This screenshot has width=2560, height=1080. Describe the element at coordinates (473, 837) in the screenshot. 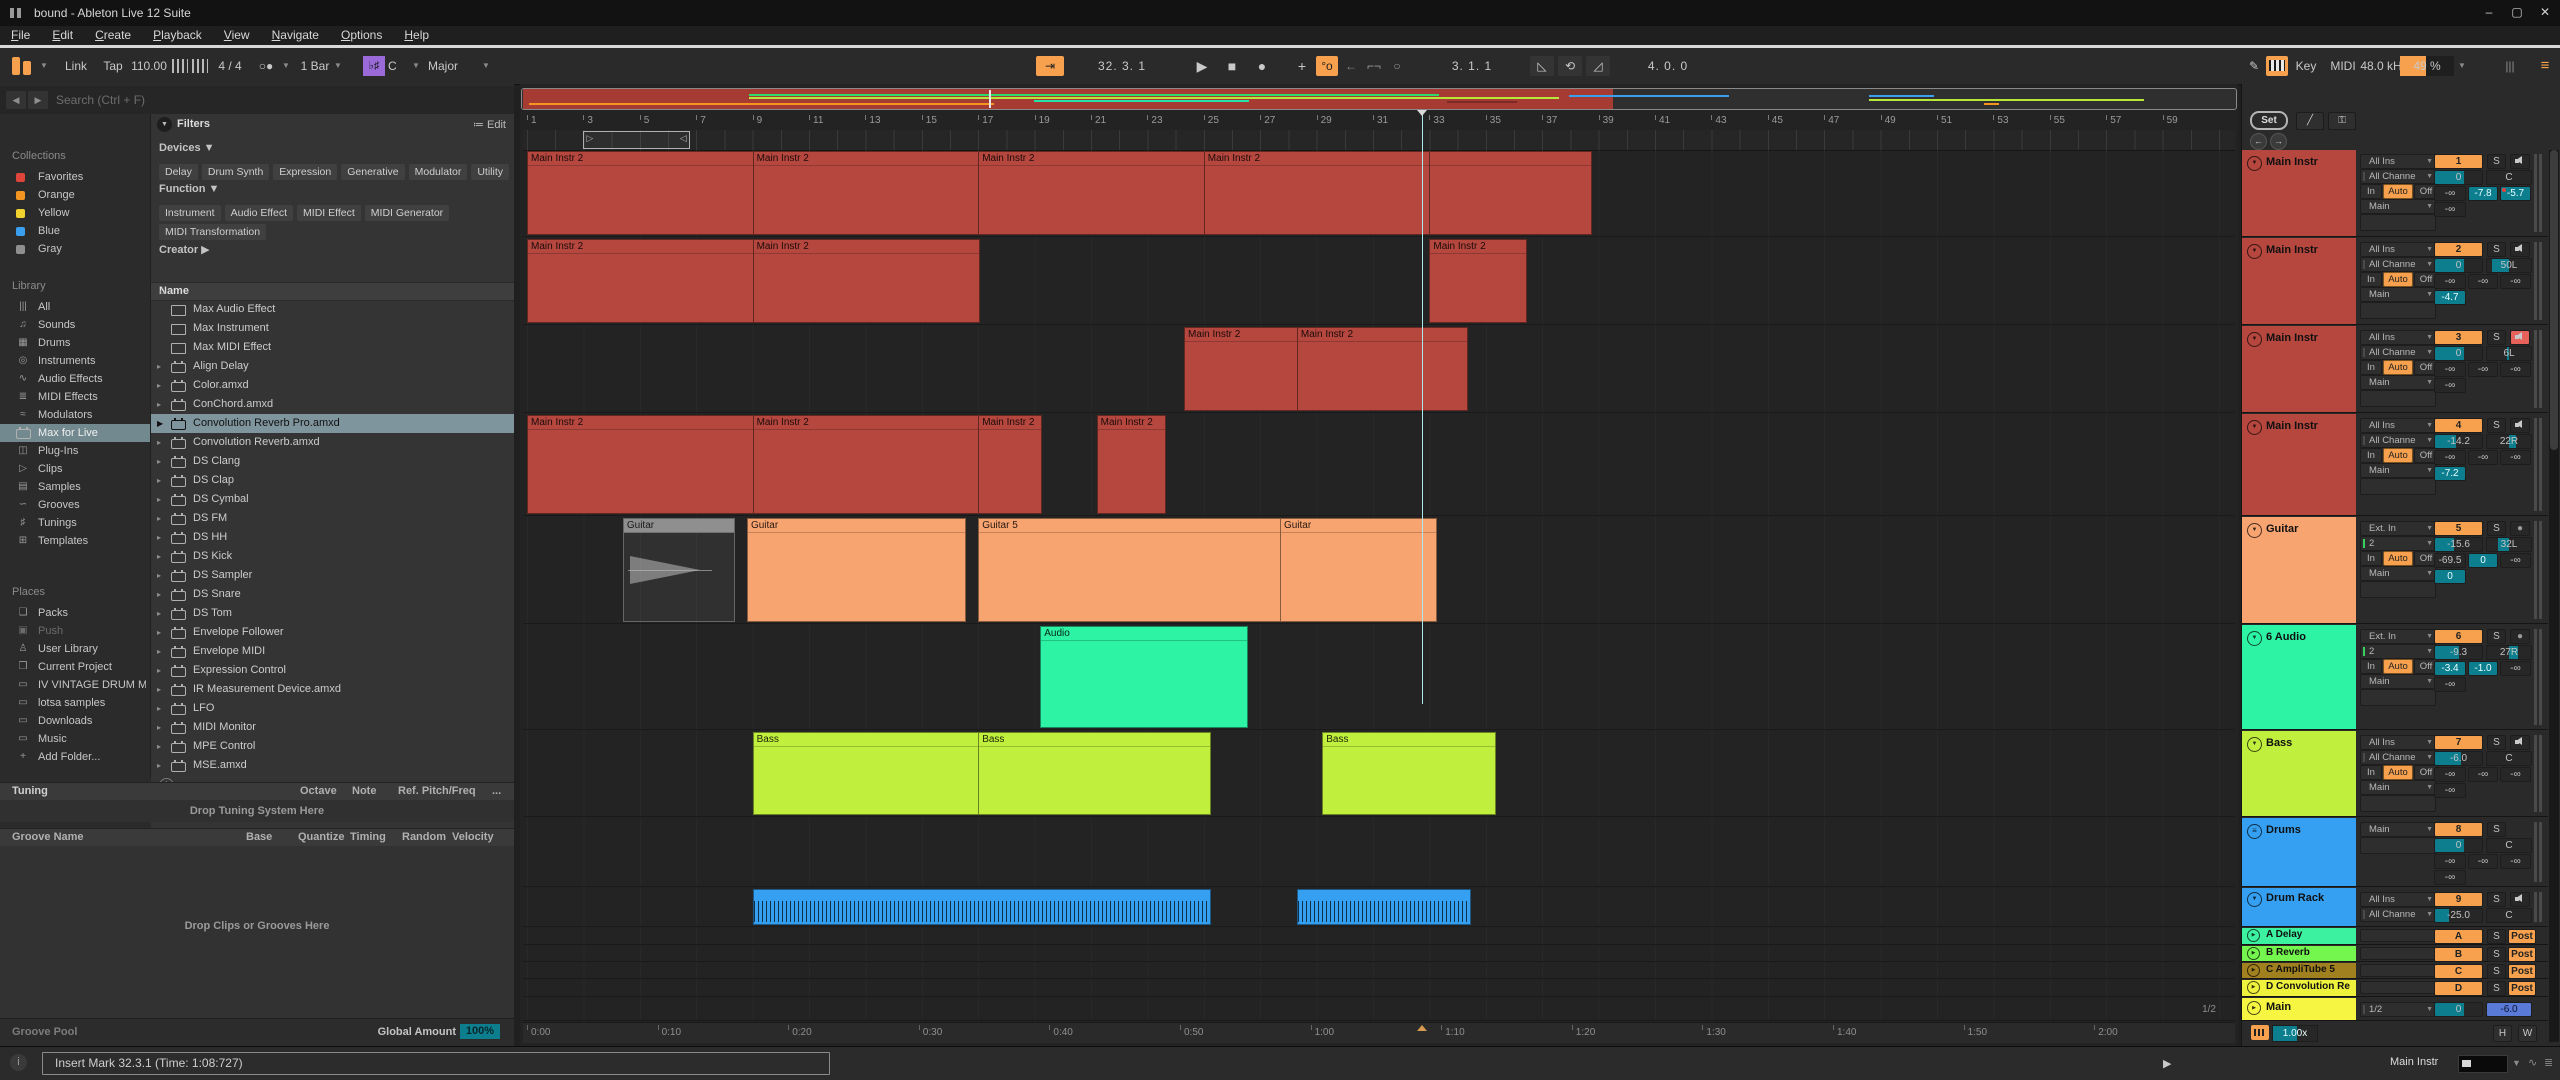

I see `groove-column-5: Velocity` at that location.